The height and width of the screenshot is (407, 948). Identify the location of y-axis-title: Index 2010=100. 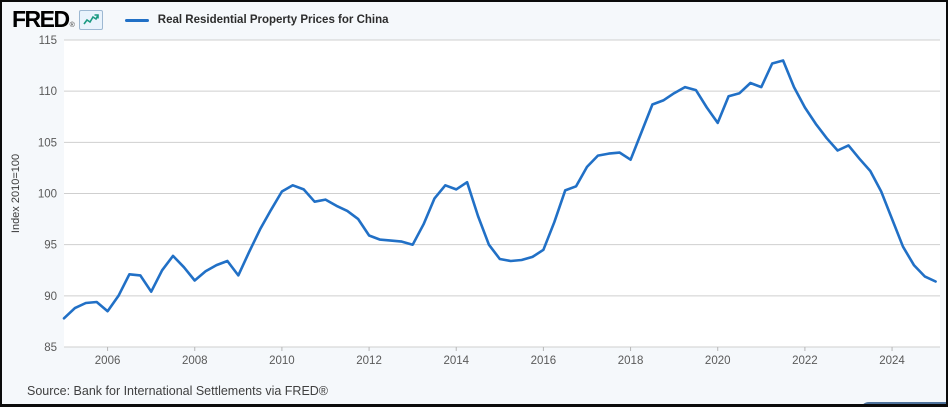
(16, 193).